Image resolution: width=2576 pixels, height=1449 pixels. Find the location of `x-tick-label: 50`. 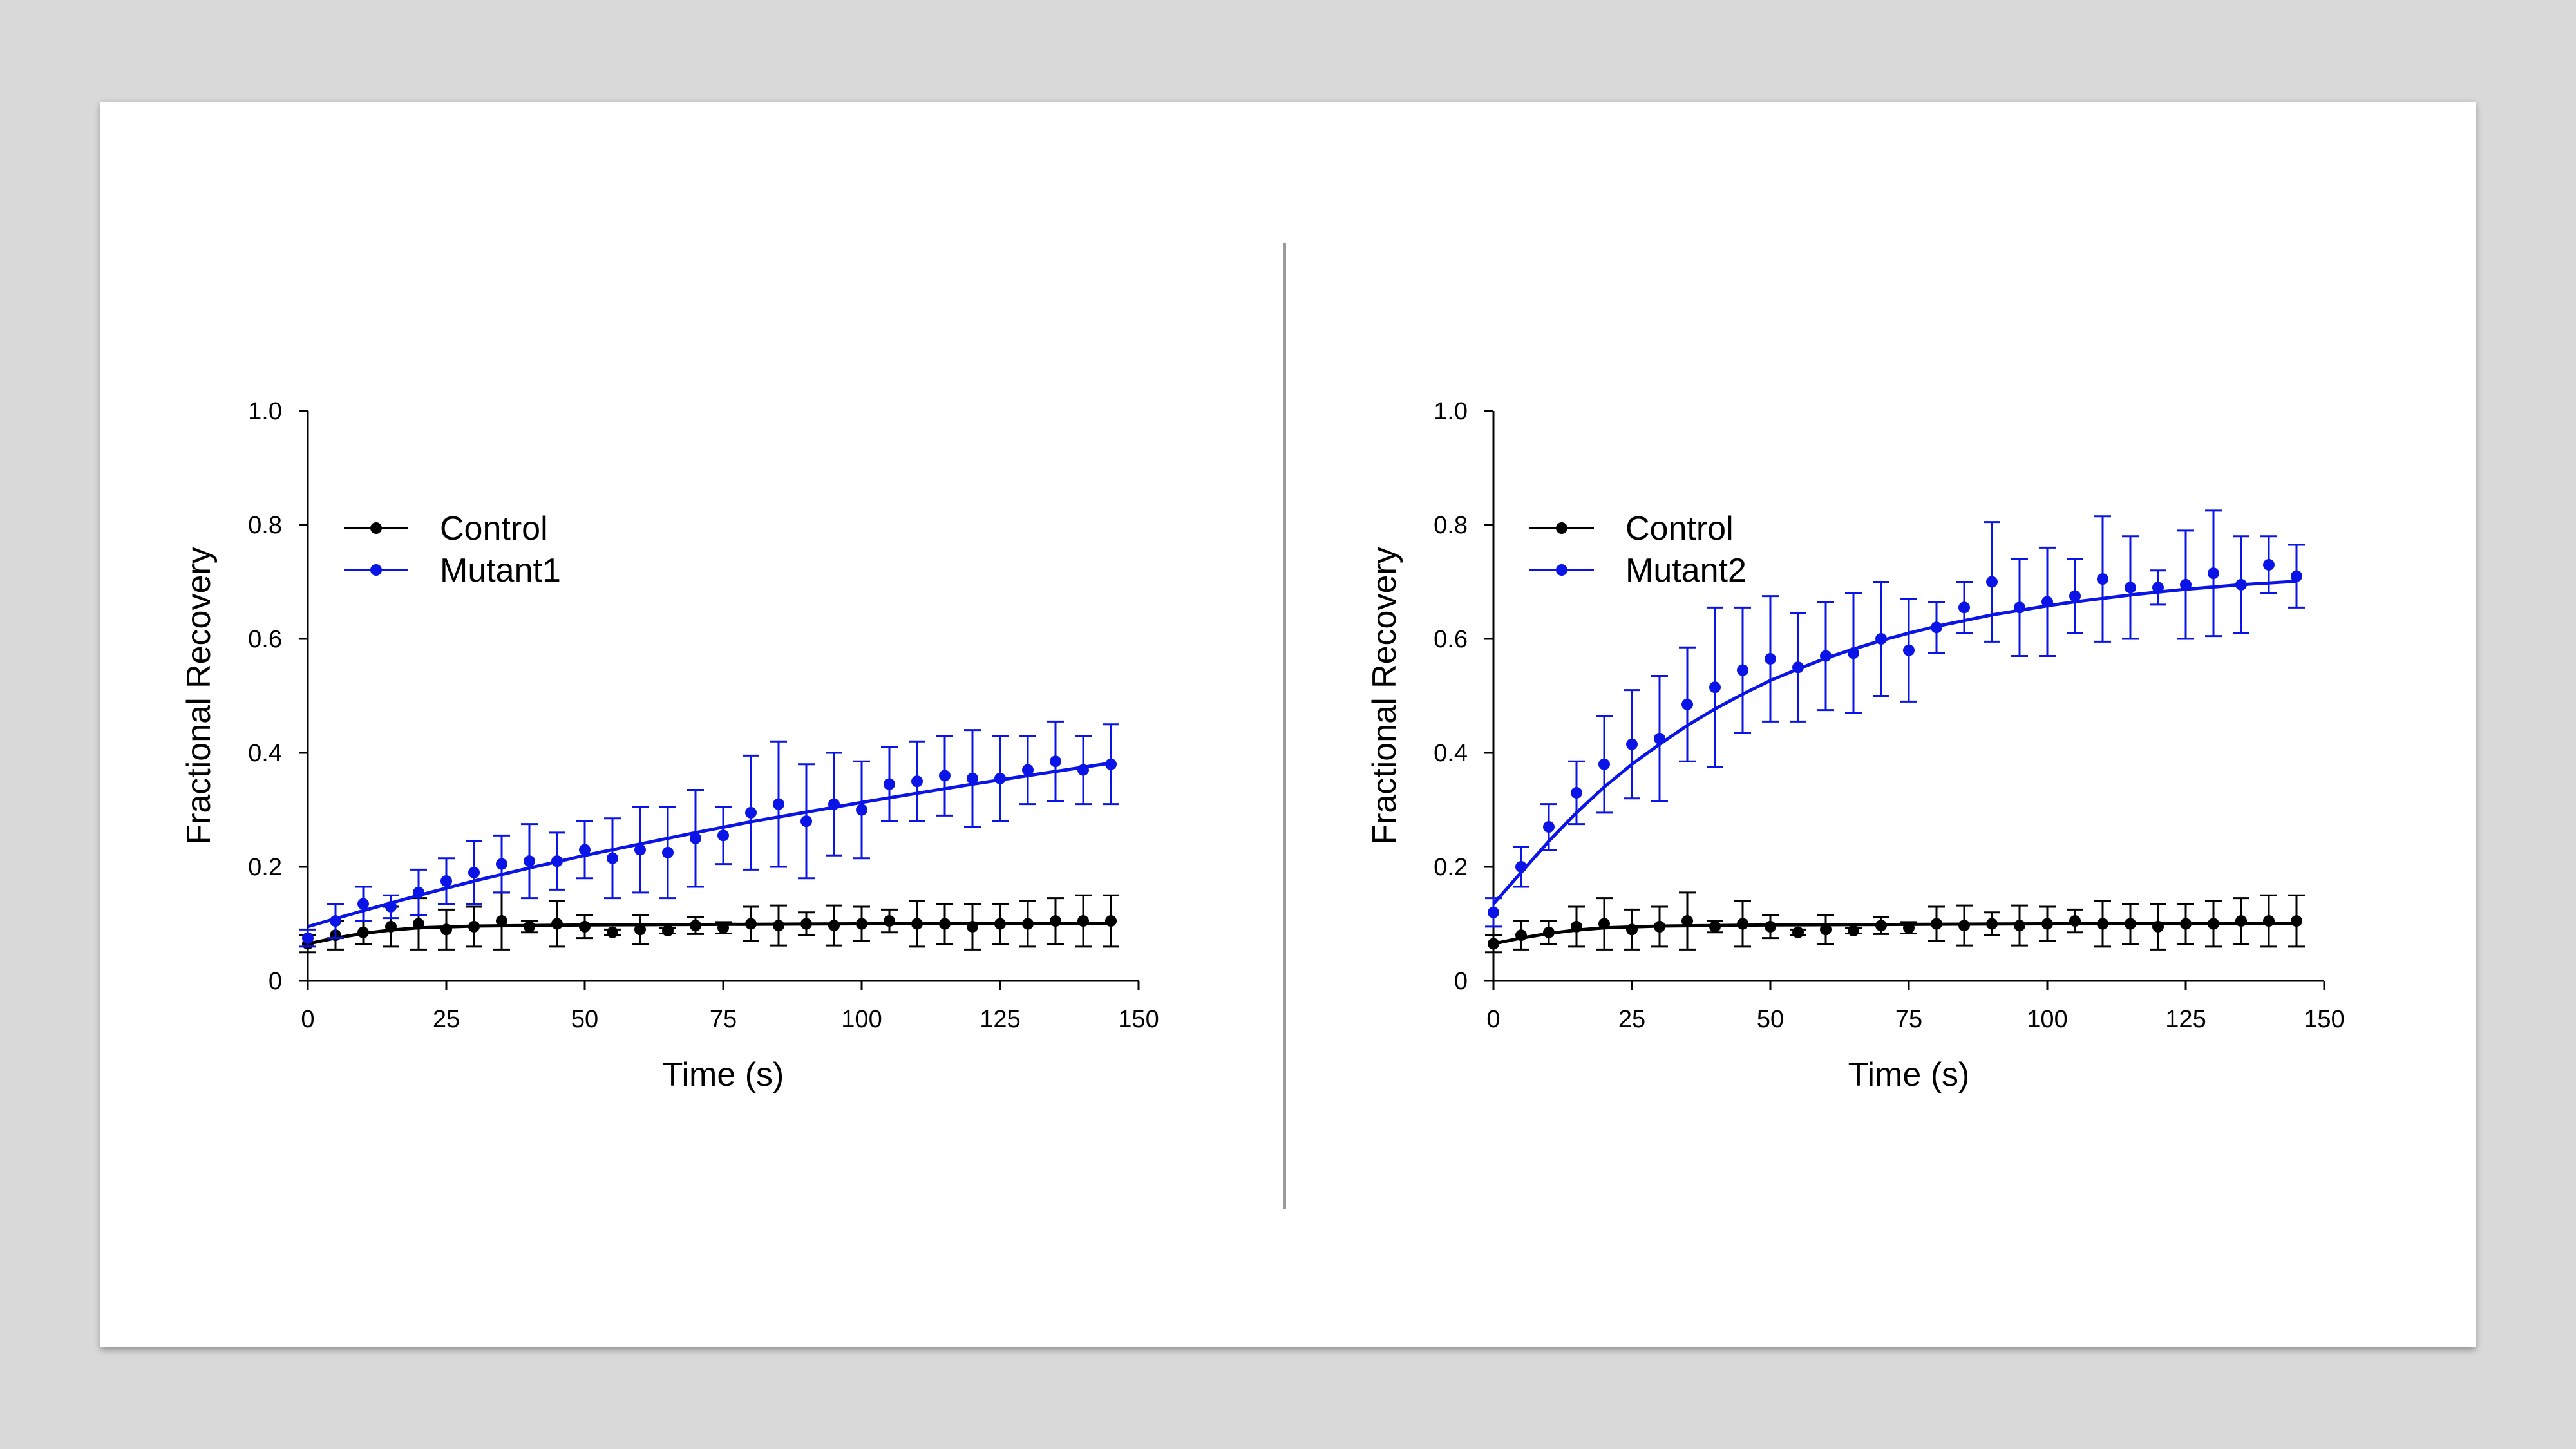

x-tick-label: 50 is located at coordinates (585, 1019).